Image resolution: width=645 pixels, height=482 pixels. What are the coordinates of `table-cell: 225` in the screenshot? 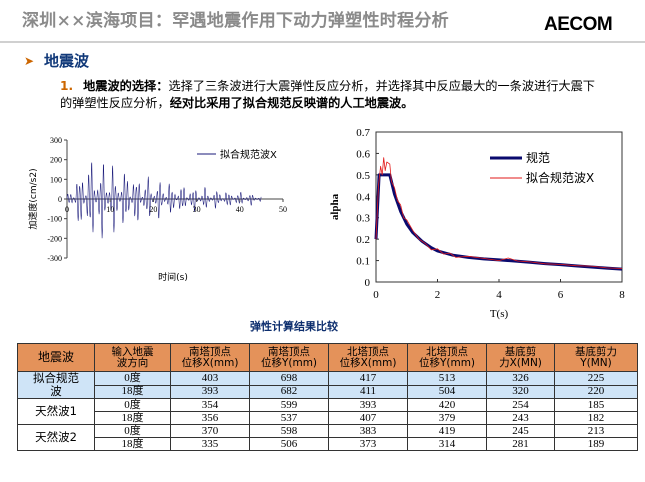 It's located at (596, 378).